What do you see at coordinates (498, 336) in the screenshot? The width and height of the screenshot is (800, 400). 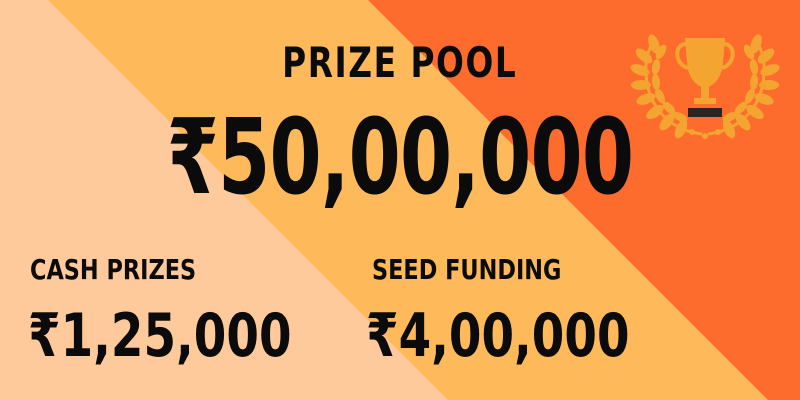 I see `seed-funding-amount: ₹4,00,000` at bounding box center [498, 336].